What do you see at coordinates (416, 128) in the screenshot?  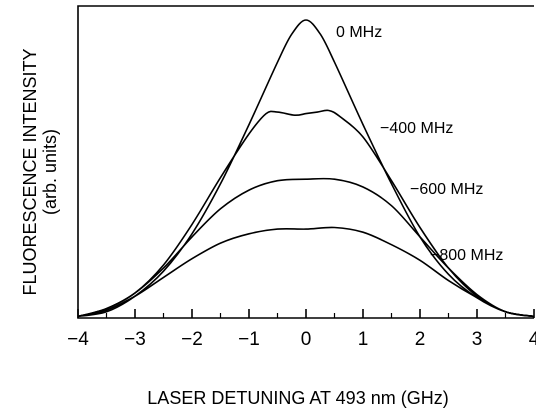 I see `series-label: −400 MHz` at bounding box center [416, 128].